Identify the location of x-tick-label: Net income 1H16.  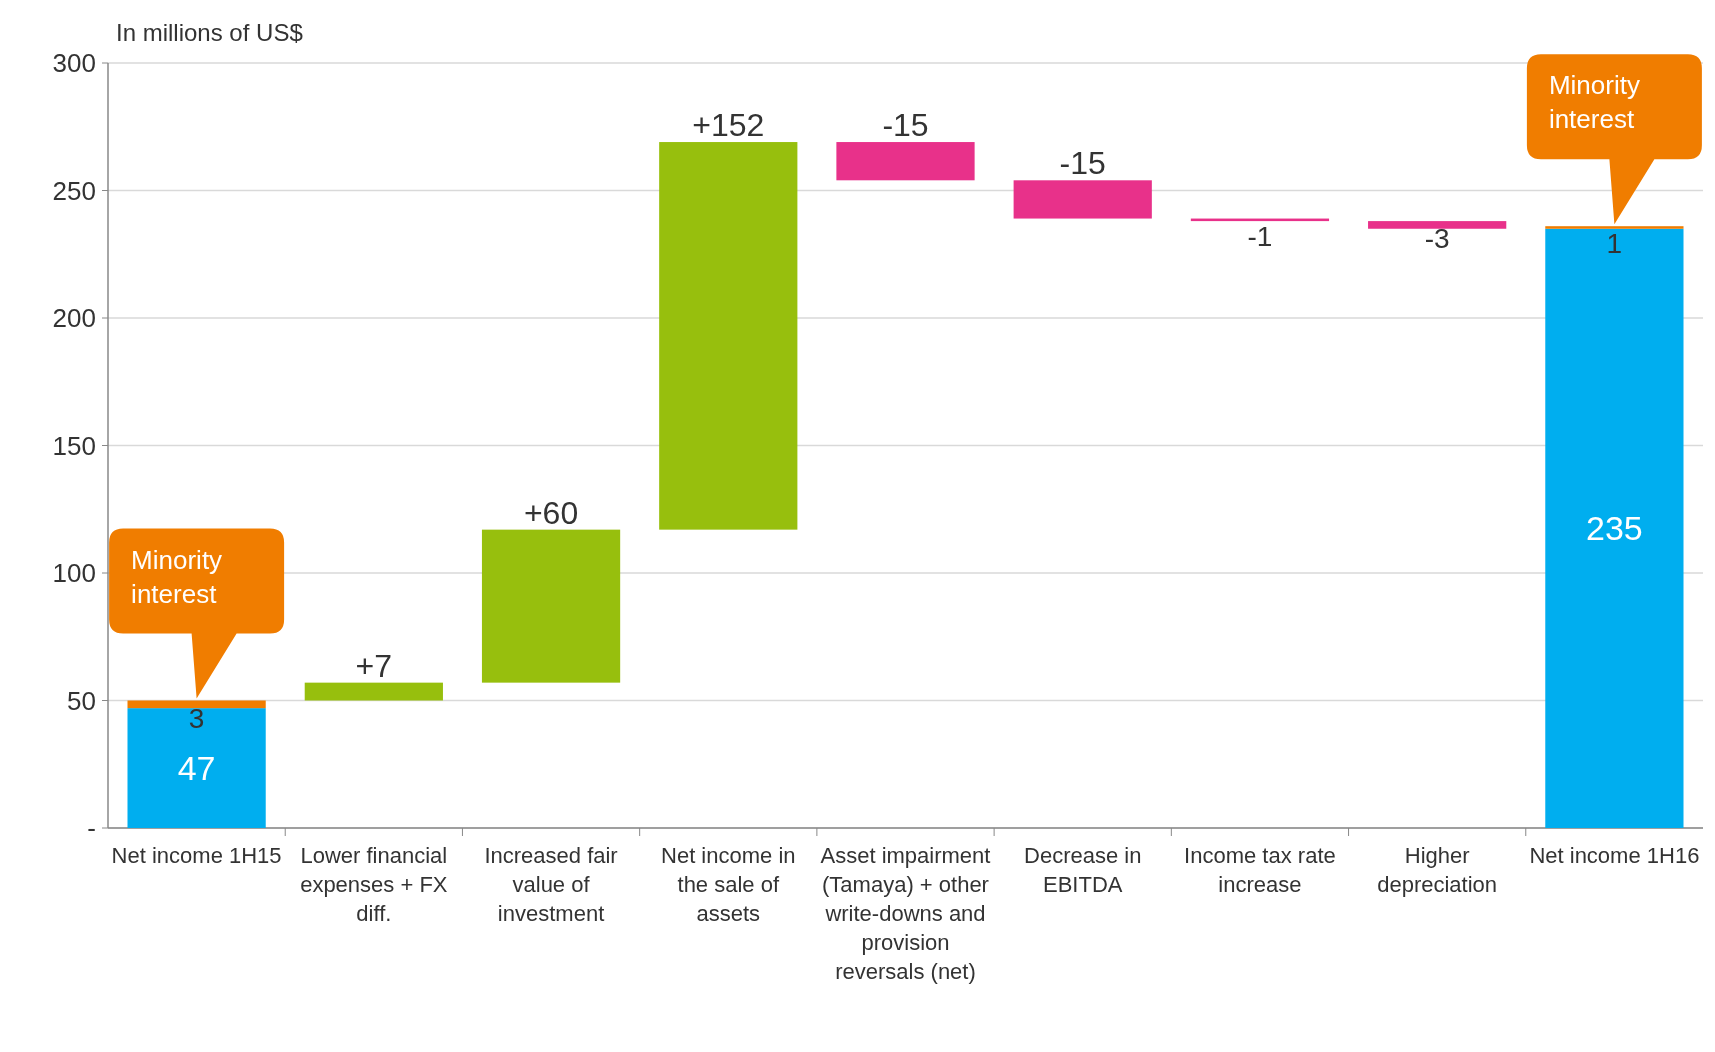
(1614, 855).